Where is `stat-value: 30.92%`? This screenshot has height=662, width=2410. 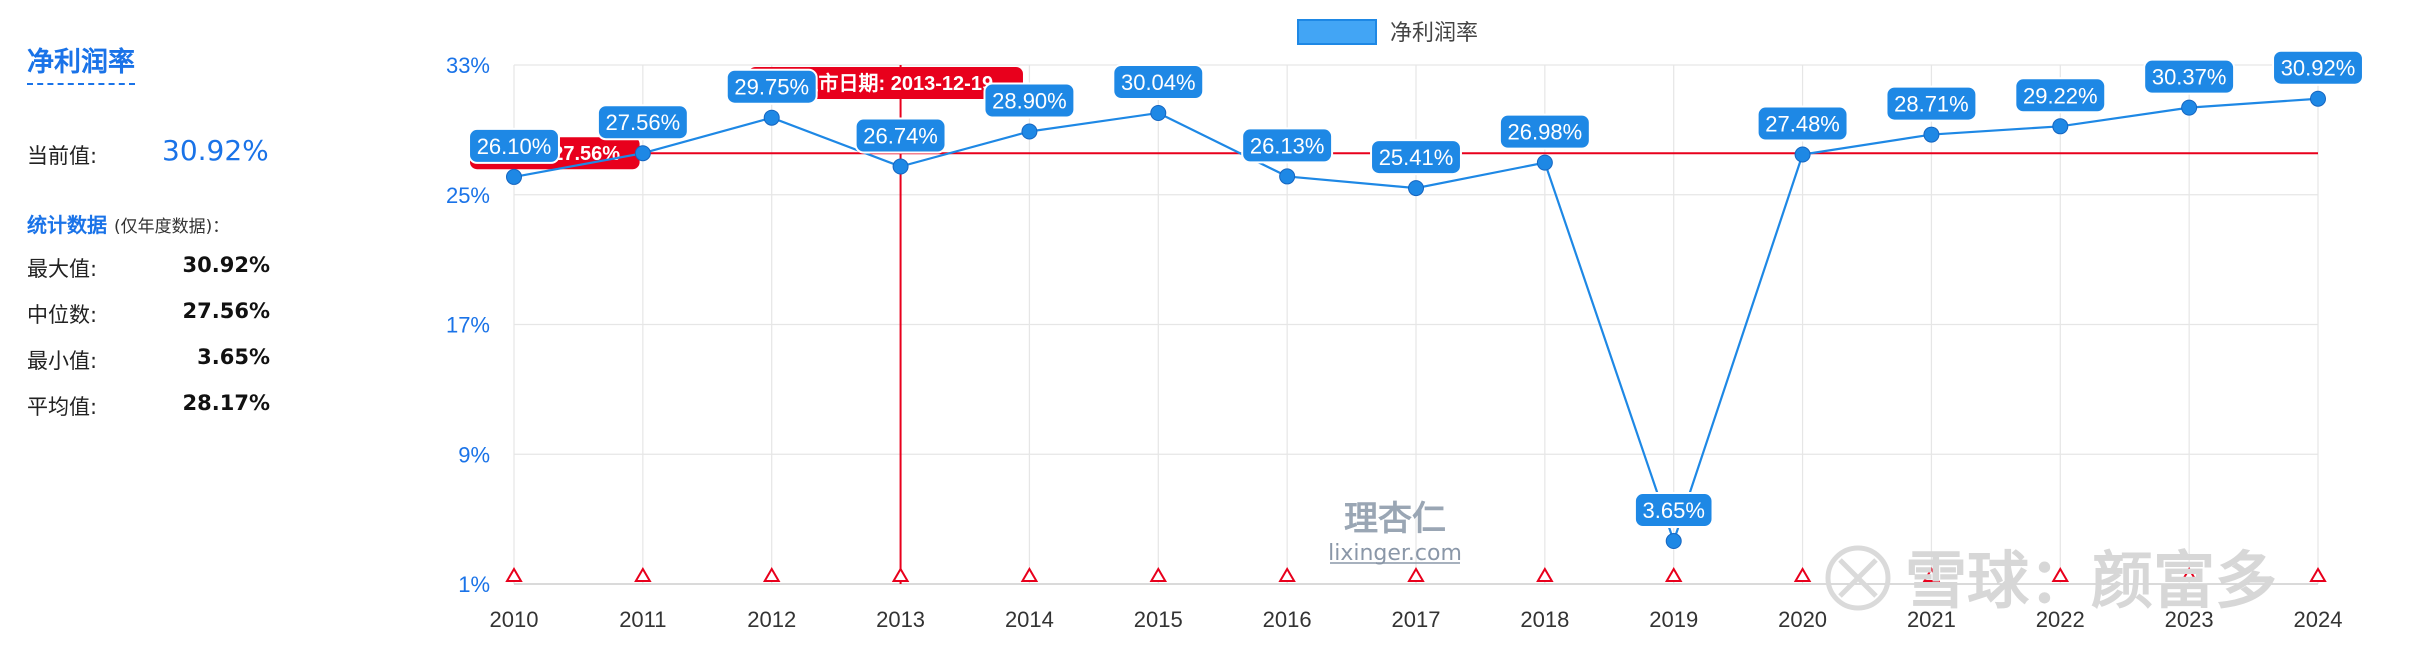 stat-value: 30.92% is located at coordinates (226, 265).